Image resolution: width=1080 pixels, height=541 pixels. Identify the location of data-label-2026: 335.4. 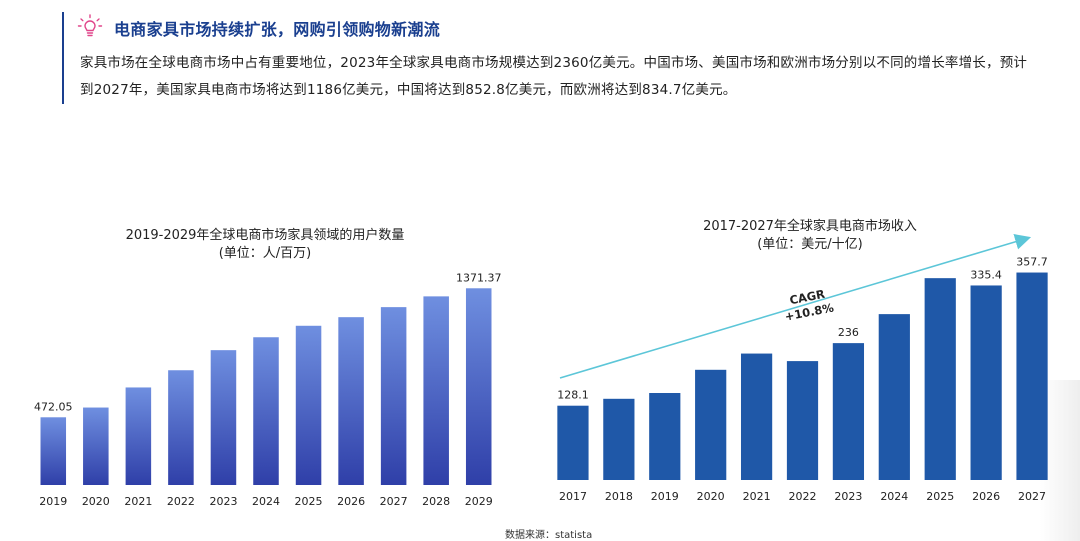
(986, 274).